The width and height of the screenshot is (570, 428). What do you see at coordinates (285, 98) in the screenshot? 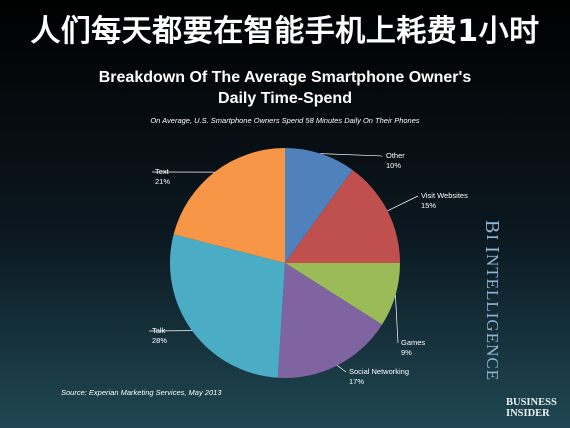
I see `chart-title-line-2: Daily Time-Spend` at bounding box center [285, 98].